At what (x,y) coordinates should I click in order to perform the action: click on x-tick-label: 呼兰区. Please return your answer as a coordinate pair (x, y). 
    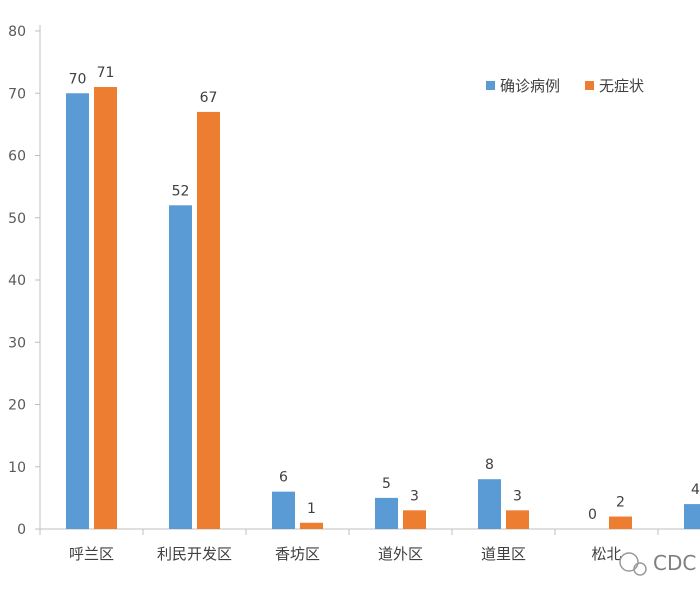
    Looking at the image, I should click on (91, 554).